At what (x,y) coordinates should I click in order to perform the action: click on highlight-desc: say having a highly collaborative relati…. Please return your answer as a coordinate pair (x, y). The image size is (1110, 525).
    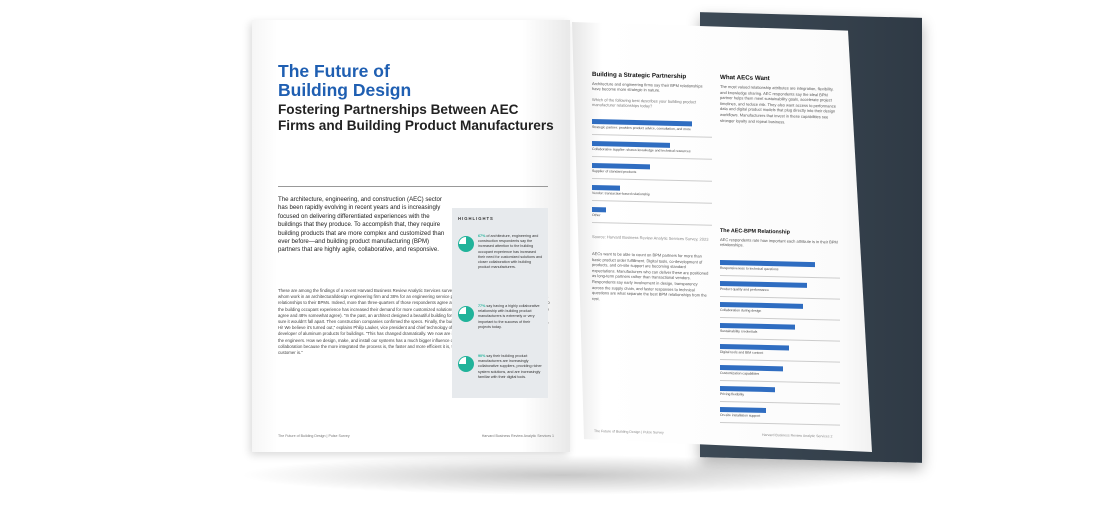
    Looking at the image, I should click on (509, 316).